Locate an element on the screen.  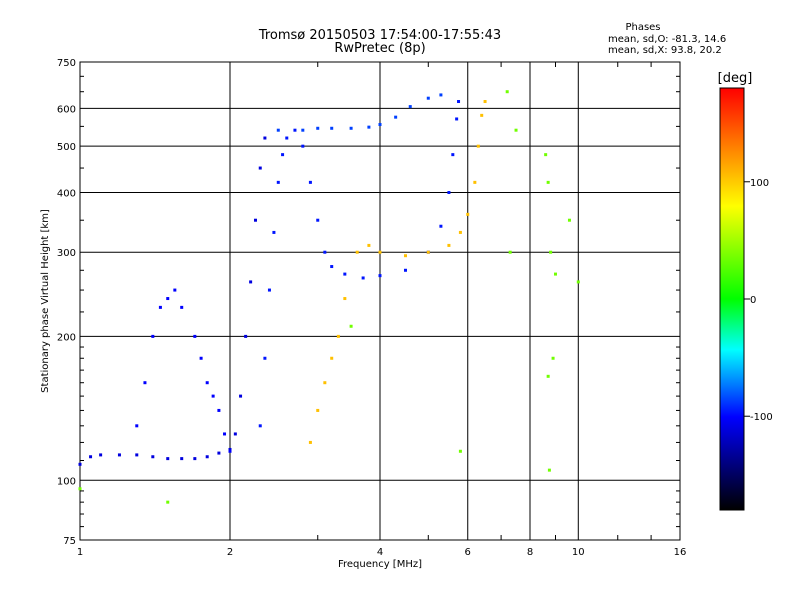
x-tick-label: 8 is located at coordinates (530, 552).